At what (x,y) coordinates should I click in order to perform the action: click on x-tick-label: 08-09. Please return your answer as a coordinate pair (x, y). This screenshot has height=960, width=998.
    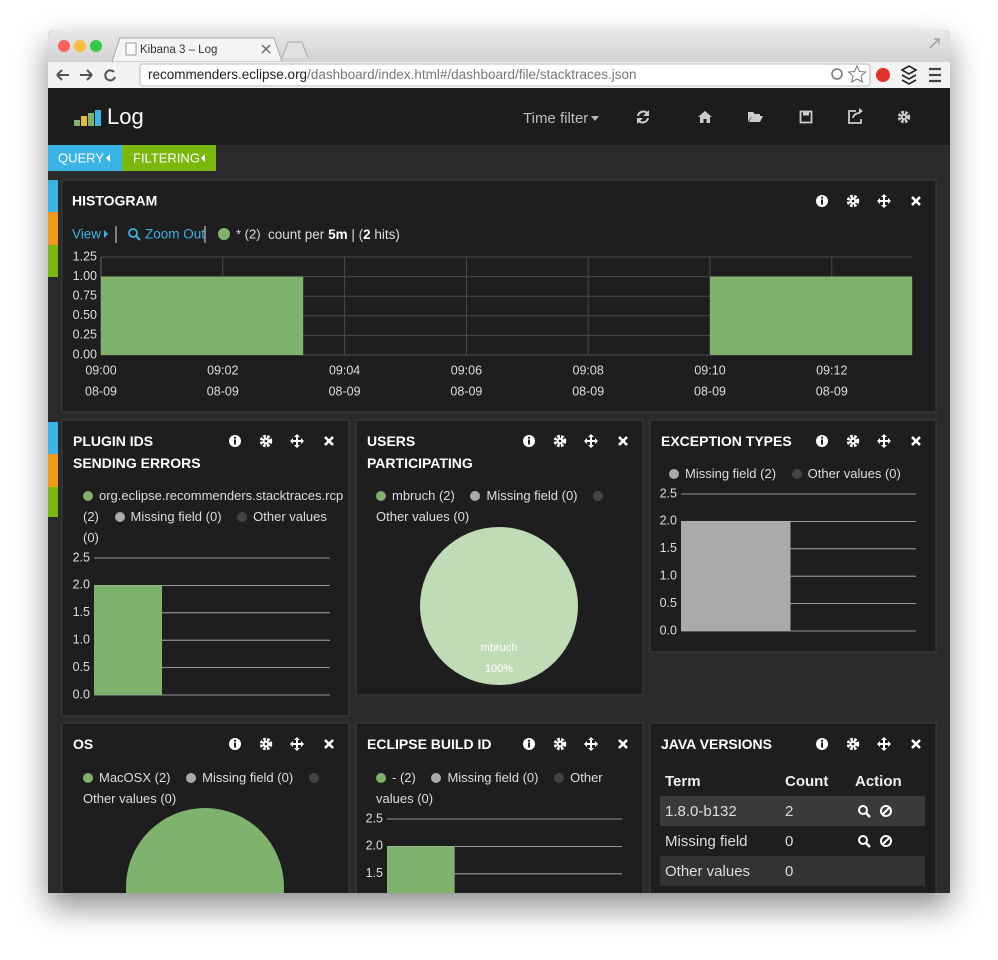
    Looking at the image, I should click on (466, 391).